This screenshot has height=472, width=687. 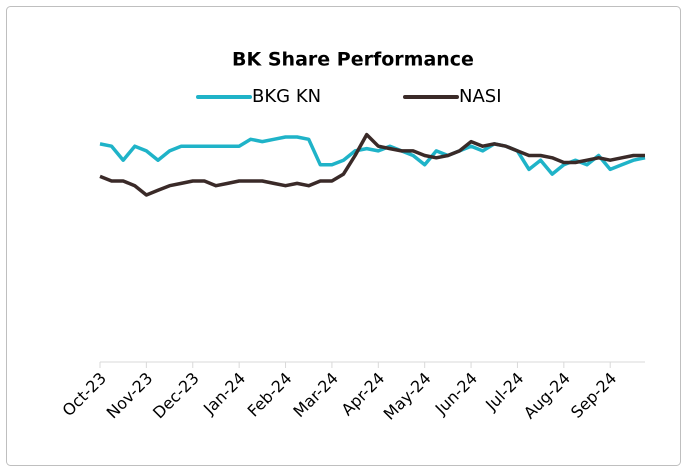 What do you see at coordinates (480, 96) in the screenshot?
I see `legend-label: NASI` at bounding box center [480, 96].